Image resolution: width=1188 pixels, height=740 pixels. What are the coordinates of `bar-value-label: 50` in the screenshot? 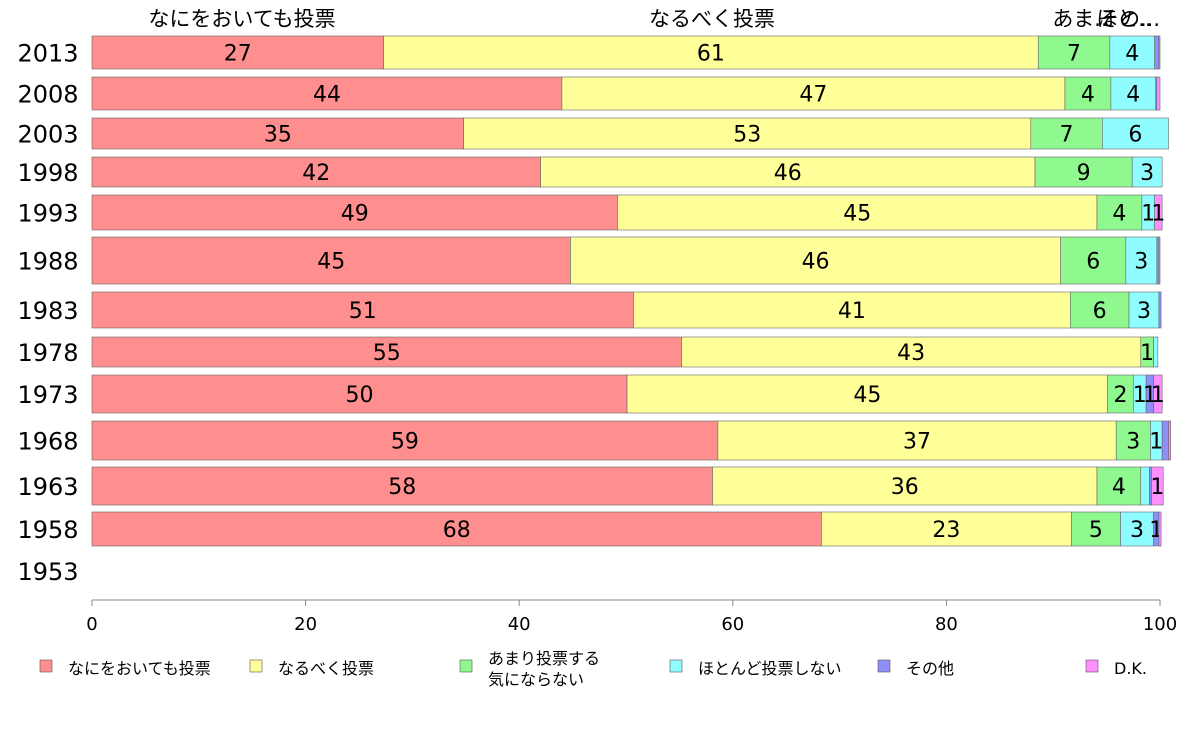 It's located at (360, 395).